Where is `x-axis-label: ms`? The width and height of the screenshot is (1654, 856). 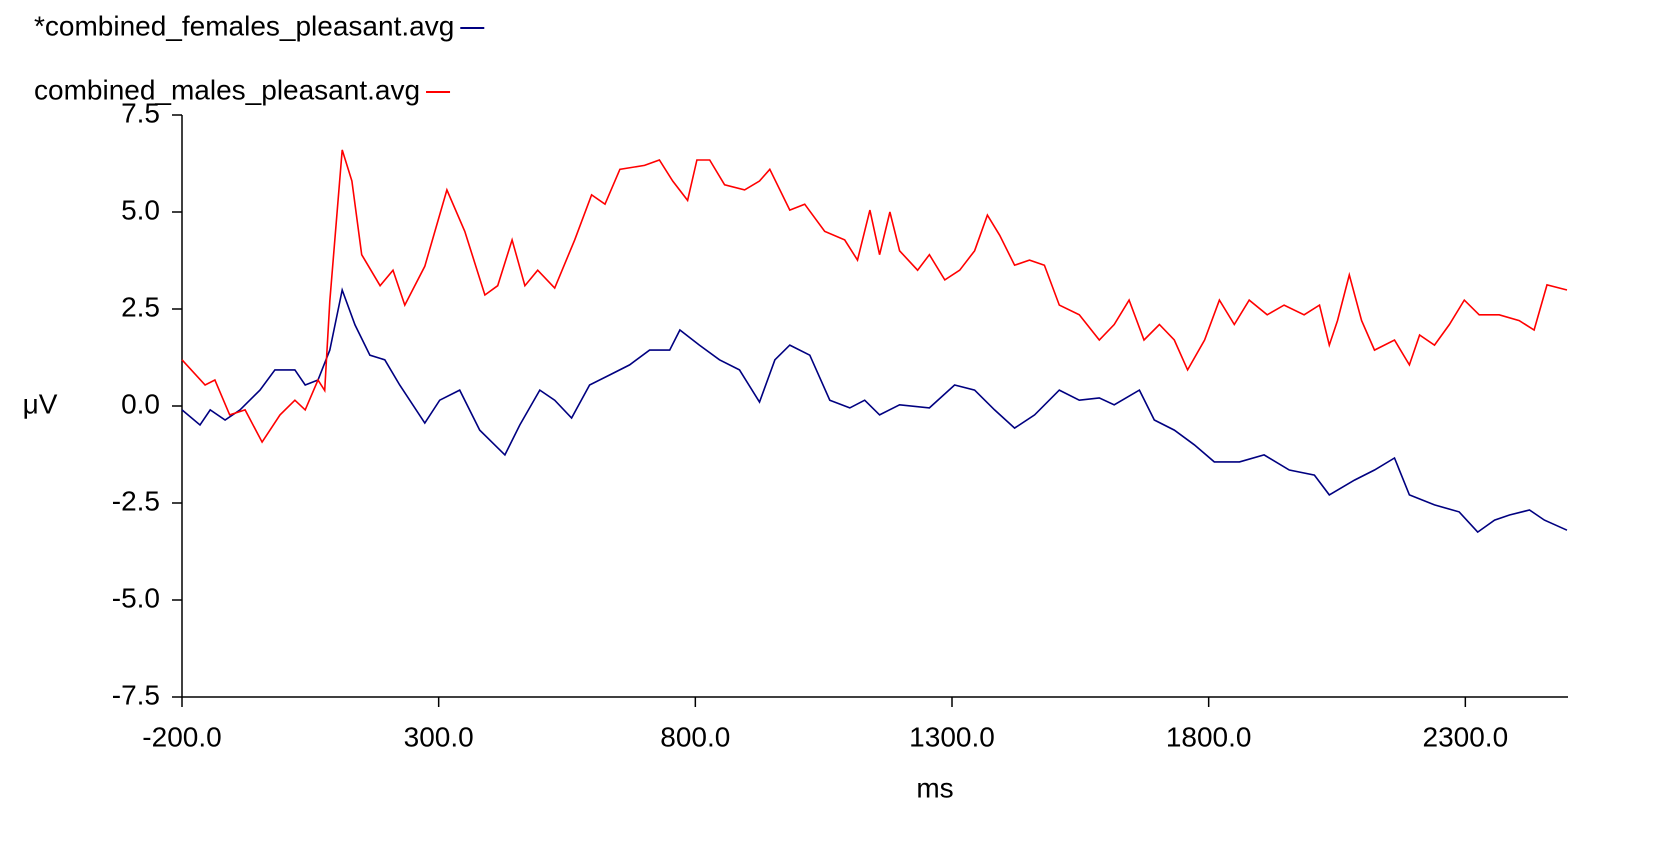
x-axis-label: ms is located at coordinates (934, 787).